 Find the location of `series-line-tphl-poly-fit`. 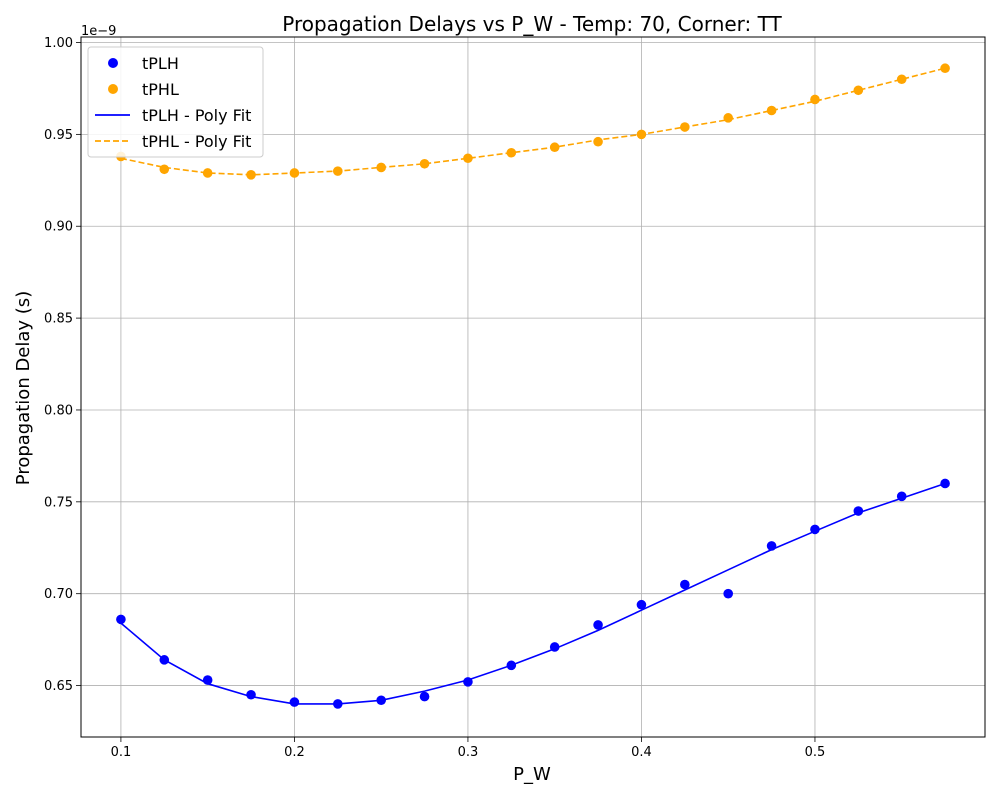

series-line-tphl-poly-fit is located at coordinates (533, 121).